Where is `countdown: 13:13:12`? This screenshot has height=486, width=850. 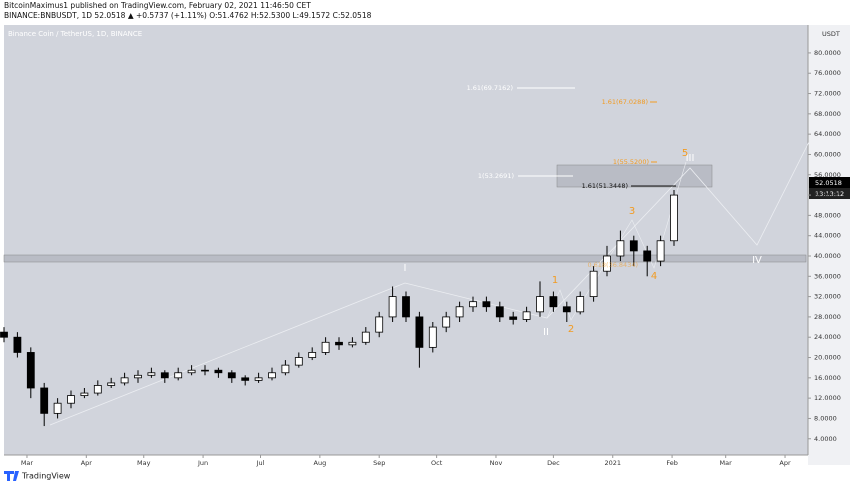
countdown: 13:13:12 is located at coordinates (829, 194).